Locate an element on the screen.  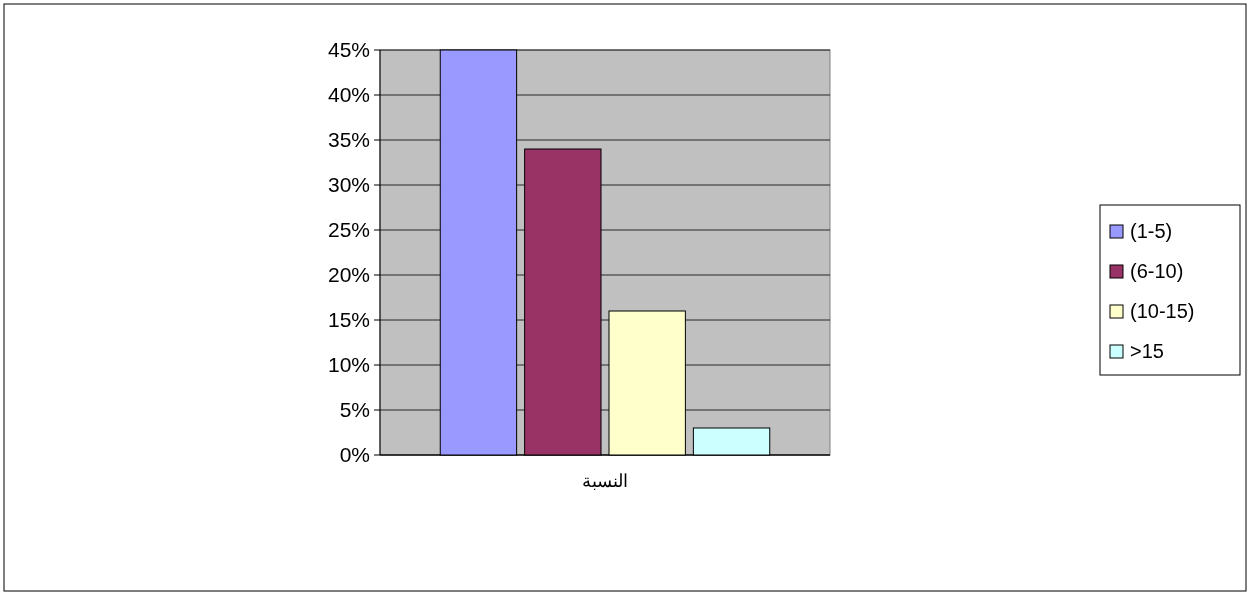
y-tick-label: 30% is located at coordinates (348, 184).